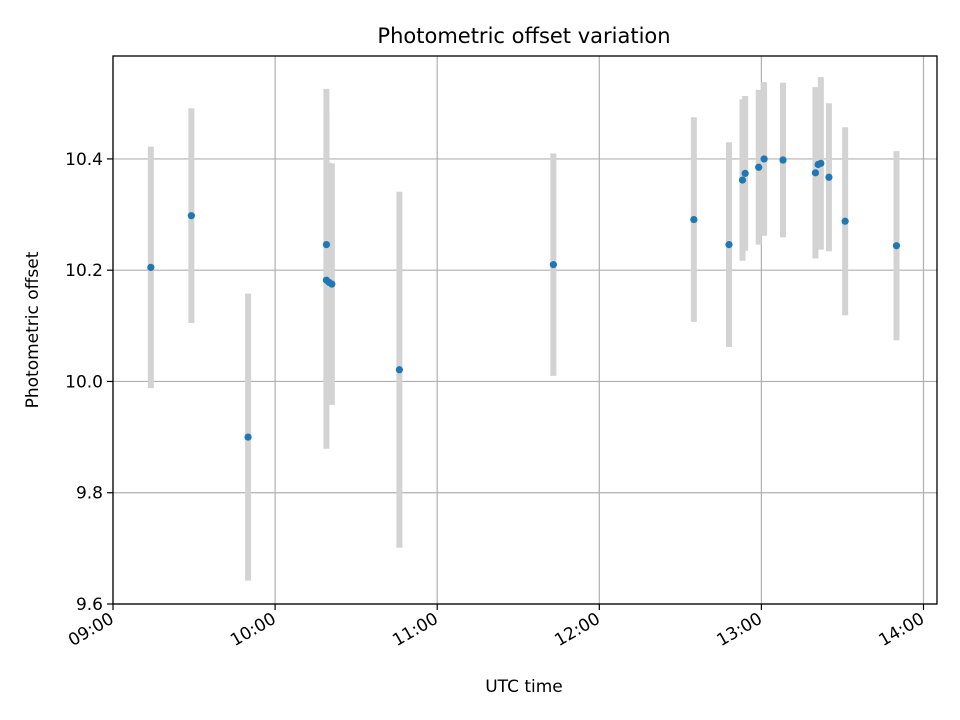  What do you see at coordinates (902, 630) in the screenshot?
I see `x-tick-label: 14:00` at bounding box center [902, 630].